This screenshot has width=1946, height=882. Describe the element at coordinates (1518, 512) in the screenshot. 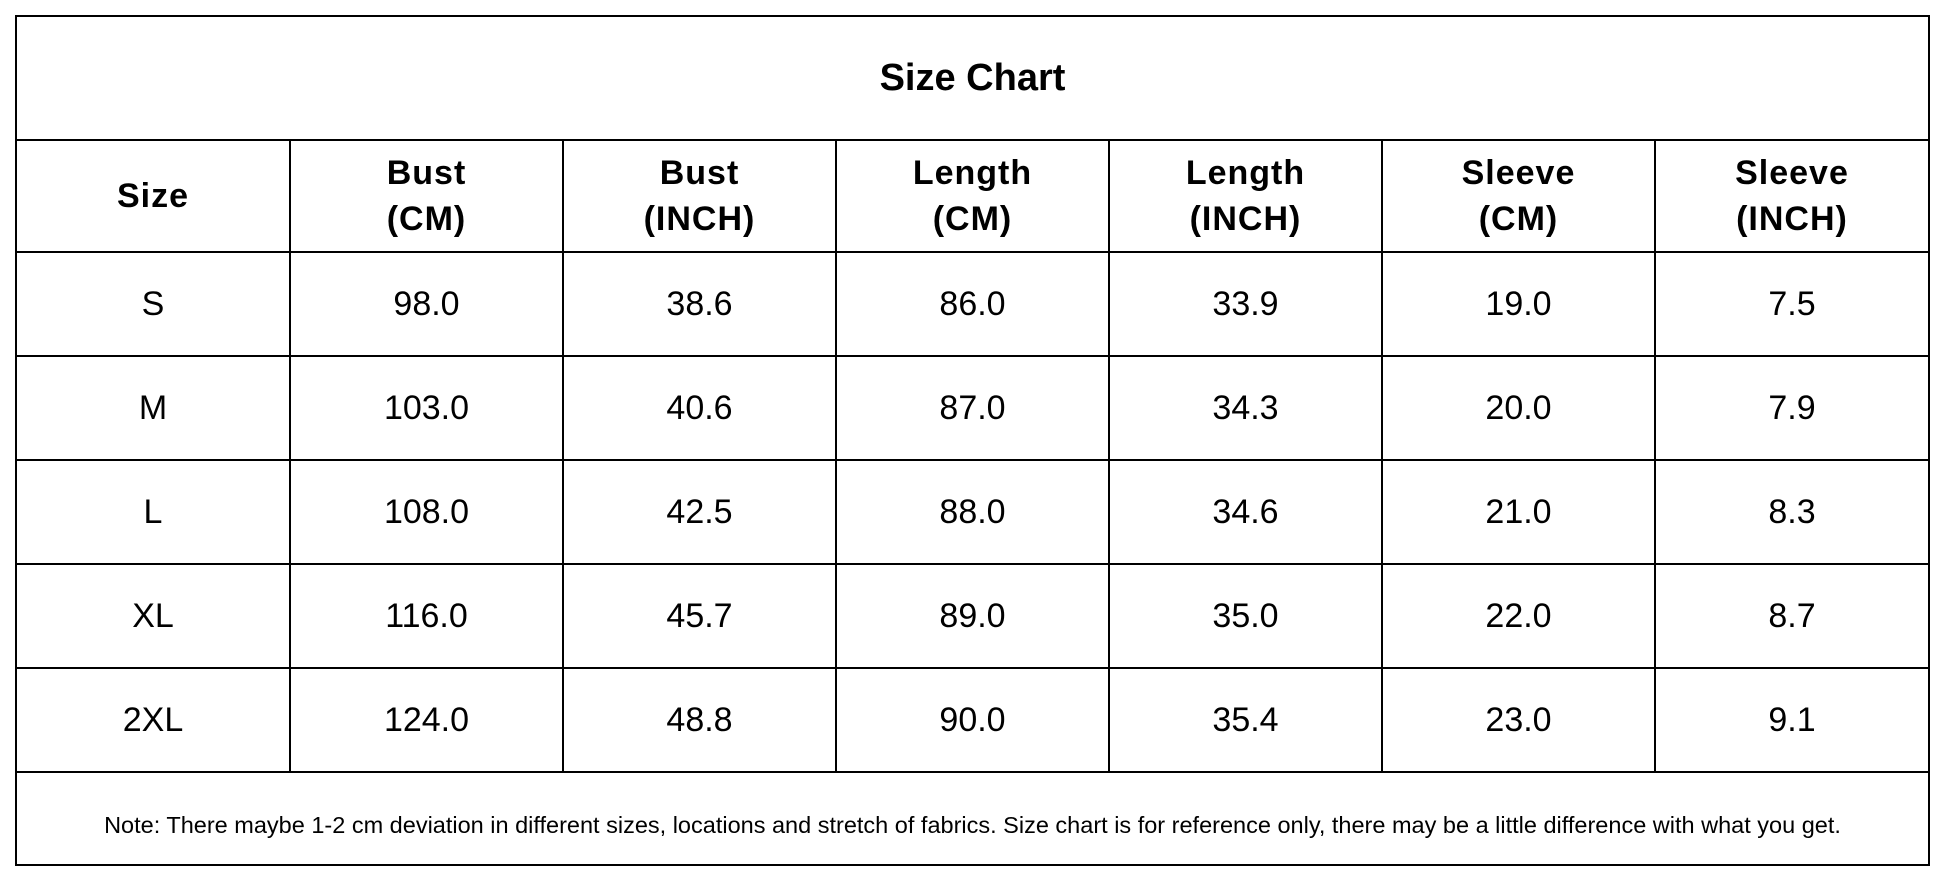

I see `measure-cell: 21.0` at that location.